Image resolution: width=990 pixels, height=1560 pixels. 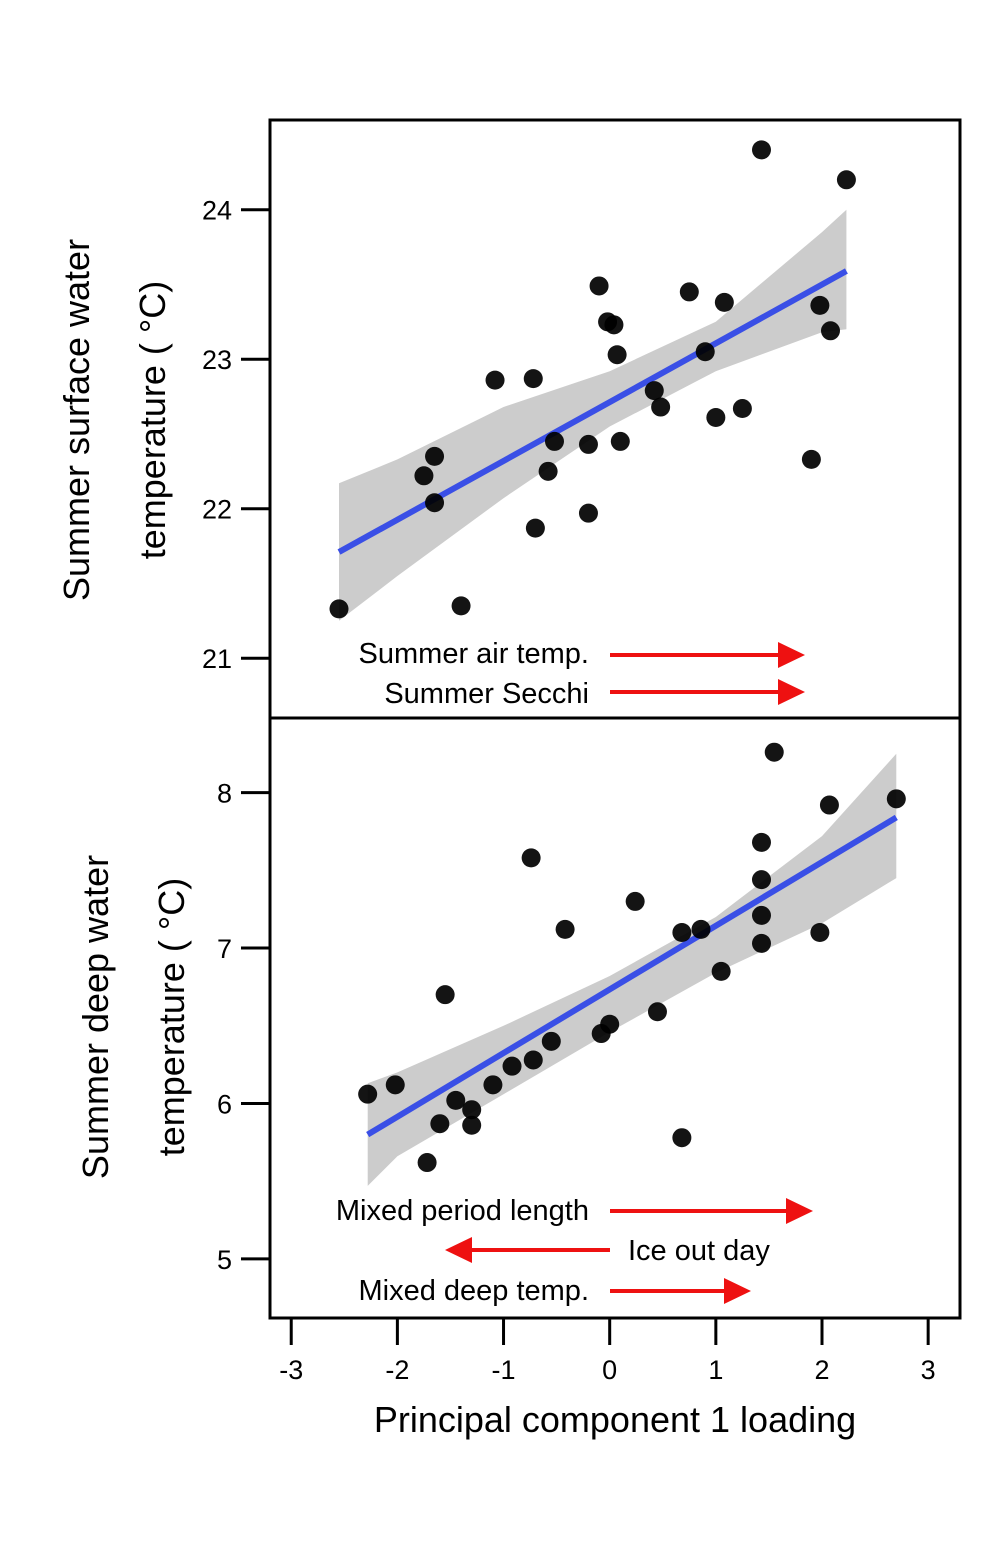 I want to click on x-tick-label: 2, so click(x=821, y=1370).